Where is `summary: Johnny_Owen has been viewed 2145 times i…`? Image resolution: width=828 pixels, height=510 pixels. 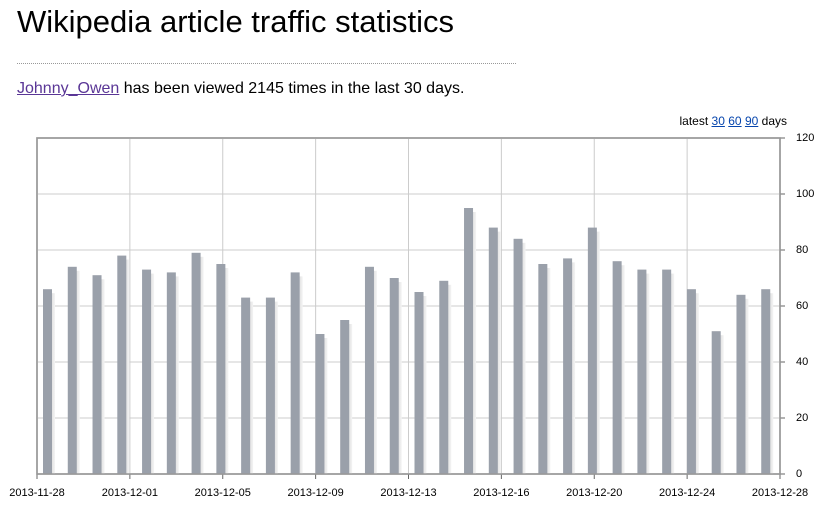 summary: Johnny_Owen has been viewed 2145 times i… is located at coordinates (240, 89).